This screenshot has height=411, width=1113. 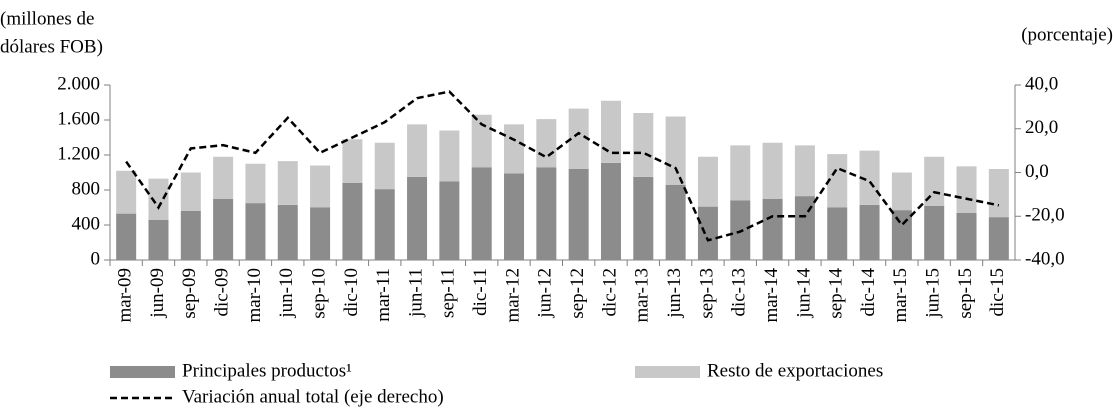 I want to click on x-tick-label: dic-13, so click(x=739, y=292).